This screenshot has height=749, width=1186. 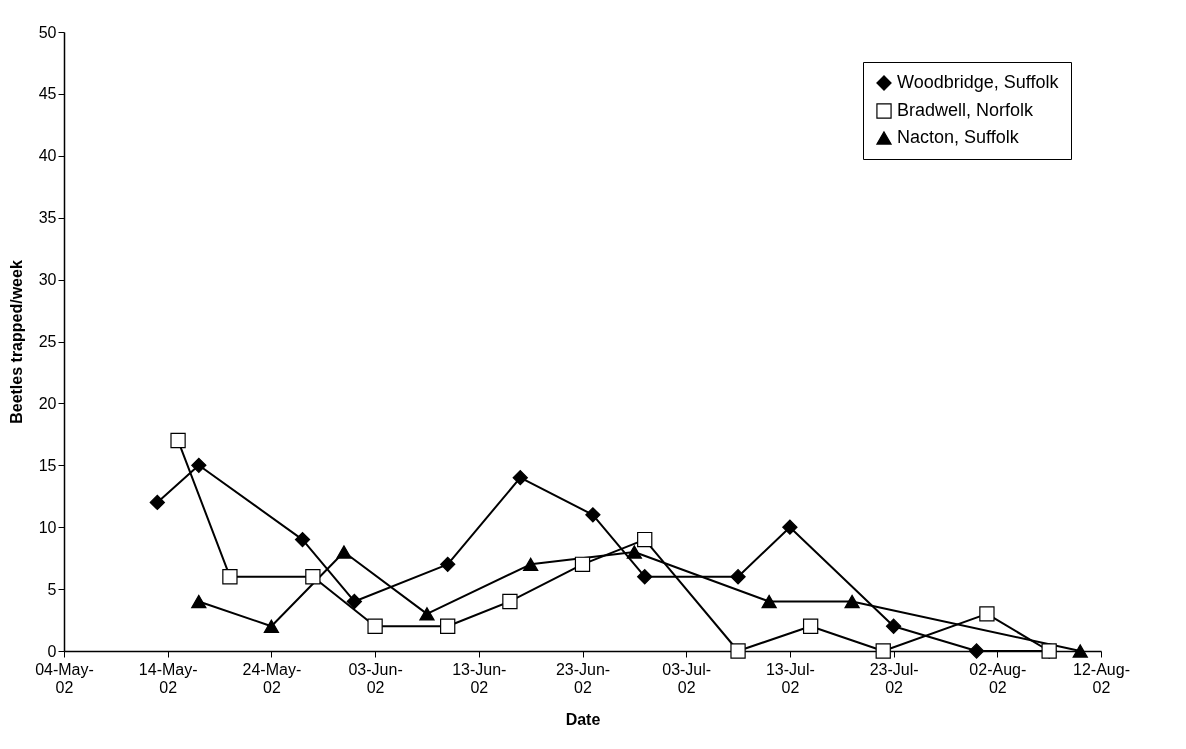 What do you see at coordinates (998, 678) in the screenshot?
I see `x-tick-label: 02-Aug-02` at bounding box center [998, 678].